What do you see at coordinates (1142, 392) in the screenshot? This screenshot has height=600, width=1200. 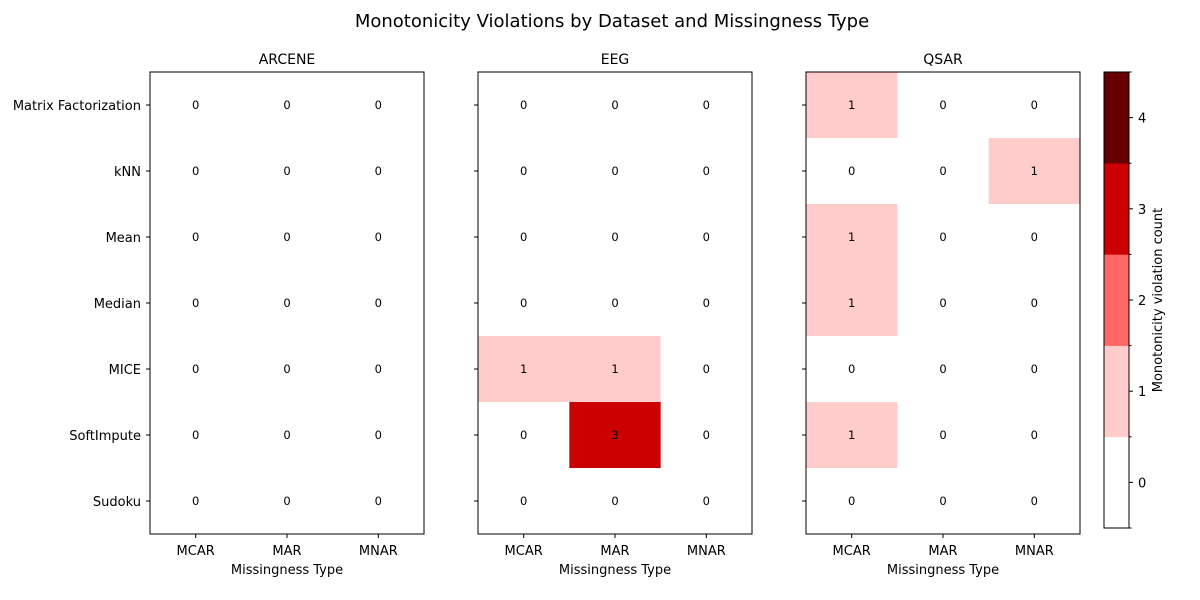 I see `colorbar-tick-label: 1` at bounding box center [1142, 392].